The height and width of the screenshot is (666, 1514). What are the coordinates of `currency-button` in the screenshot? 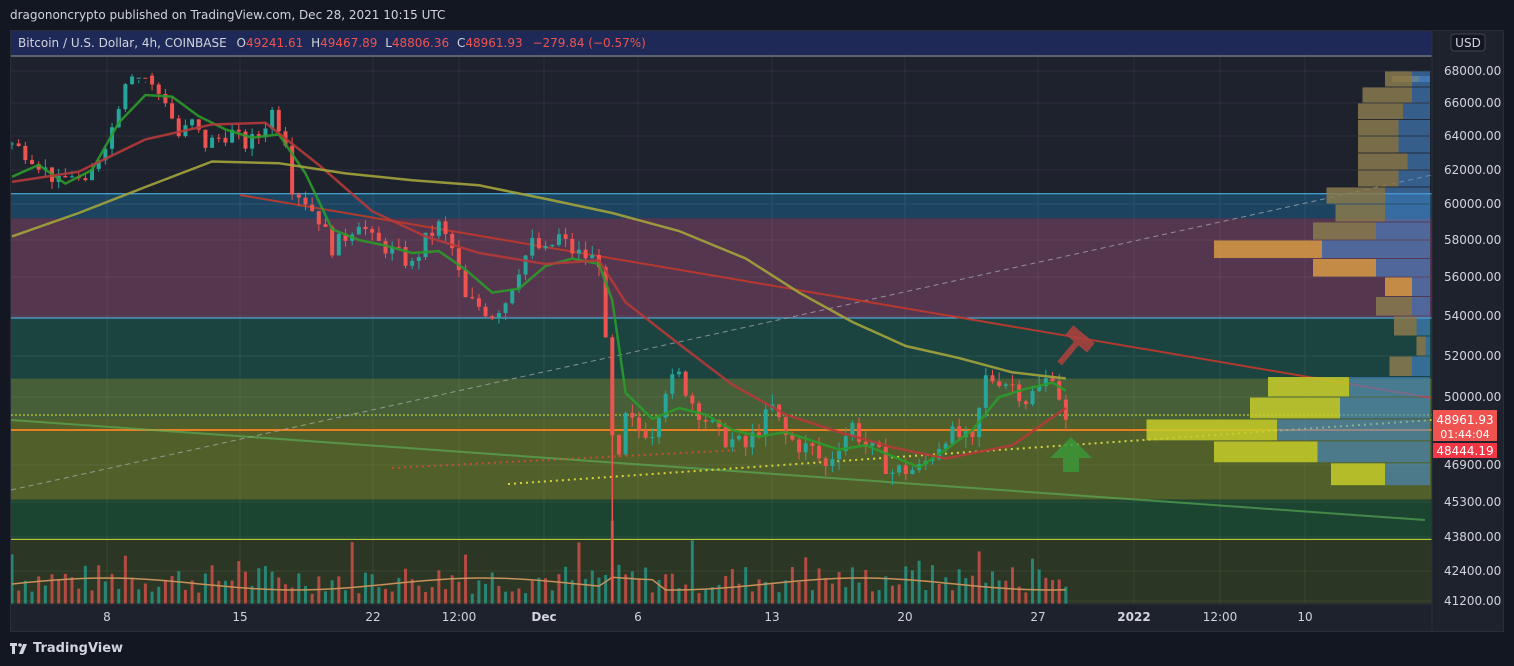 It's located at (1468, 42).